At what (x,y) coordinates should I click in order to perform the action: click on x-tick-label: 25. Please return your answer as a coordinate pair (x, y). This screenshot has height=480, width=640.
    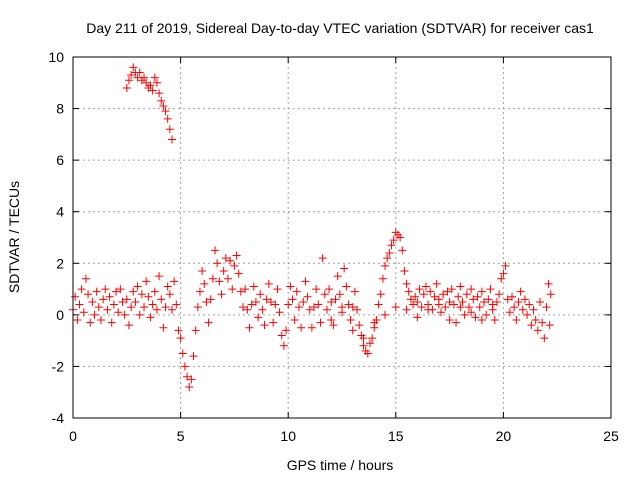
    Looking at the image, I should click on (611, 436).